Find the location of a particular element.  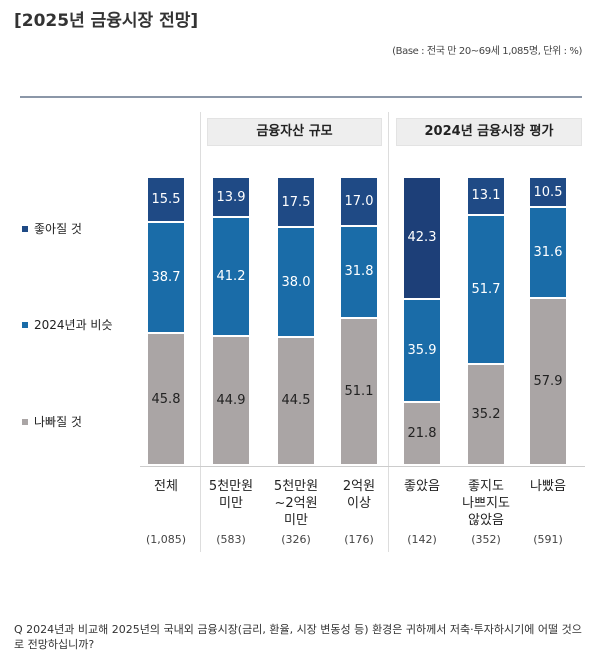

legend-label: 좋아질 것 is located at coordinates (58, 229).